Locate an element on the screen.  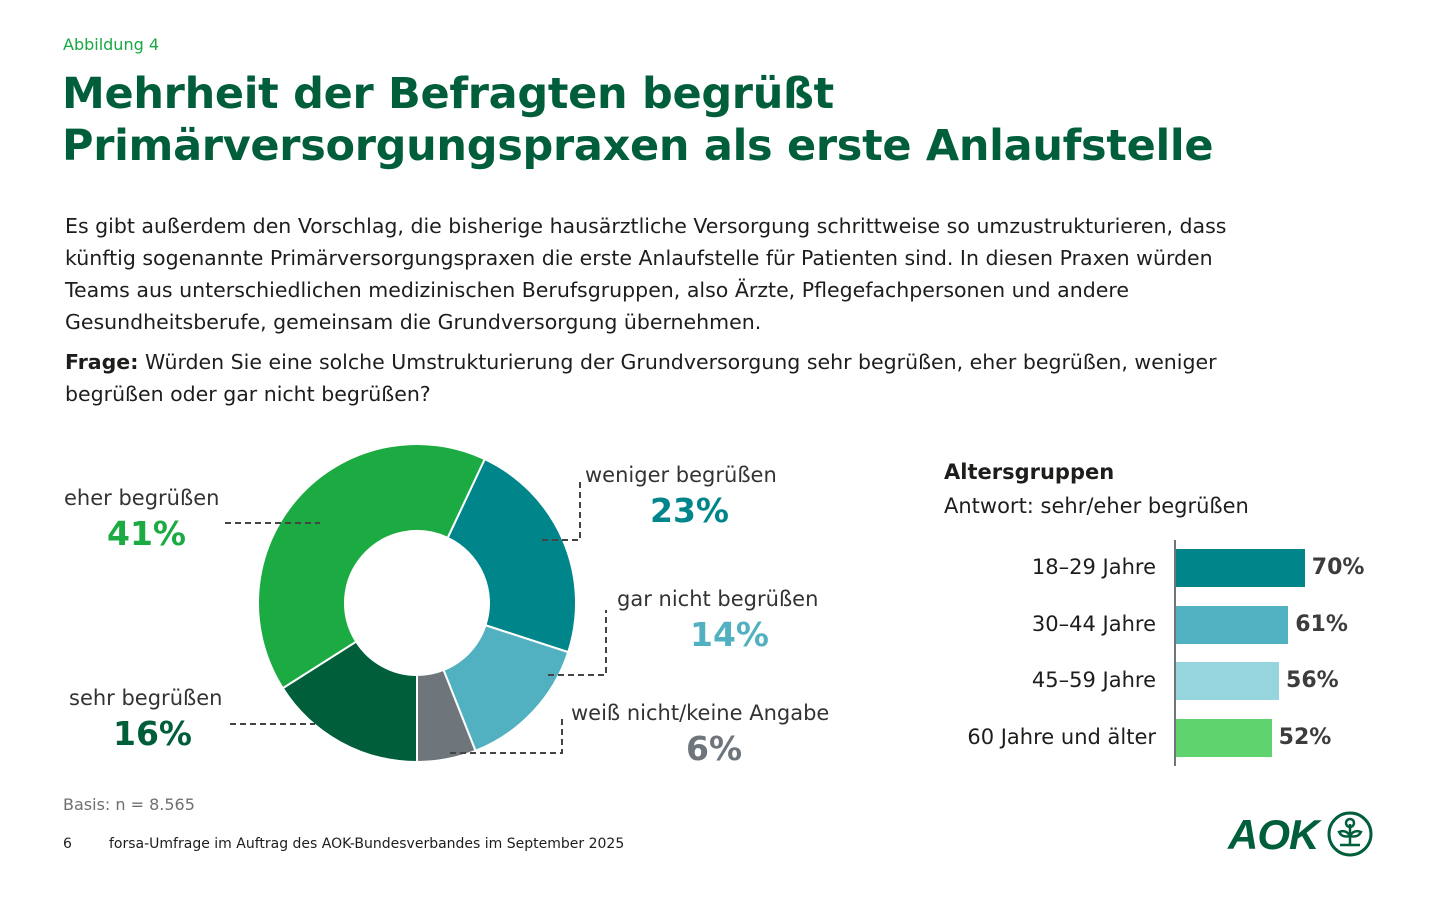
slice-label-sehr: sehr begrüßen is located at coordinates (146, 698).